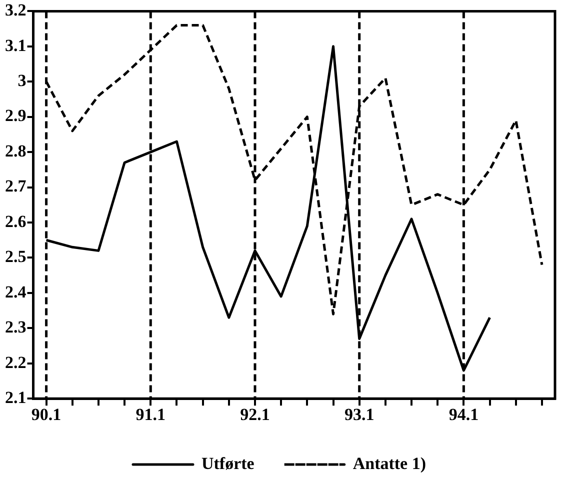 Image resolution: width=567 pixels, height=493 pixels. Describe the element at coordinates (16, 186) in the screenshot. I see `y-tick-label: 2.7` at that location.